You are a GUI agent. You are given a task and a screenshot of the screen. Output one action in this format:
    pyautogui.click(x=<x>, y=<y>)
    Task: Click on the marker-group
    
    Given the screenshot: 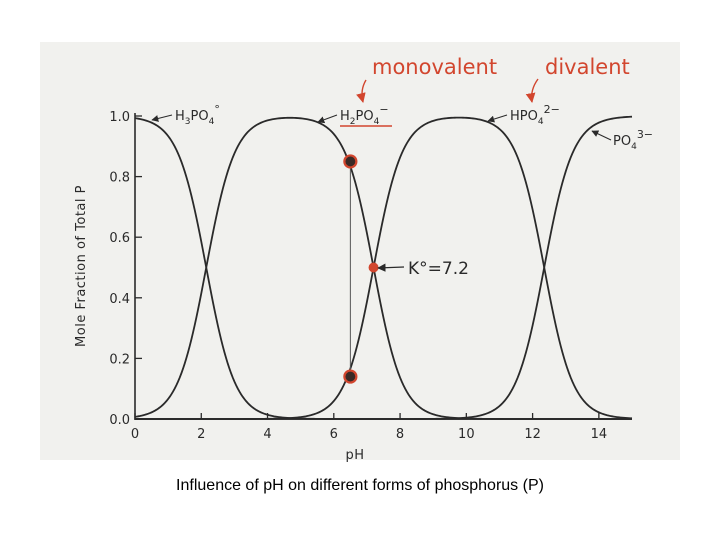 What is the action you would take?
    pyautogui.click(x=361, y=269)
    